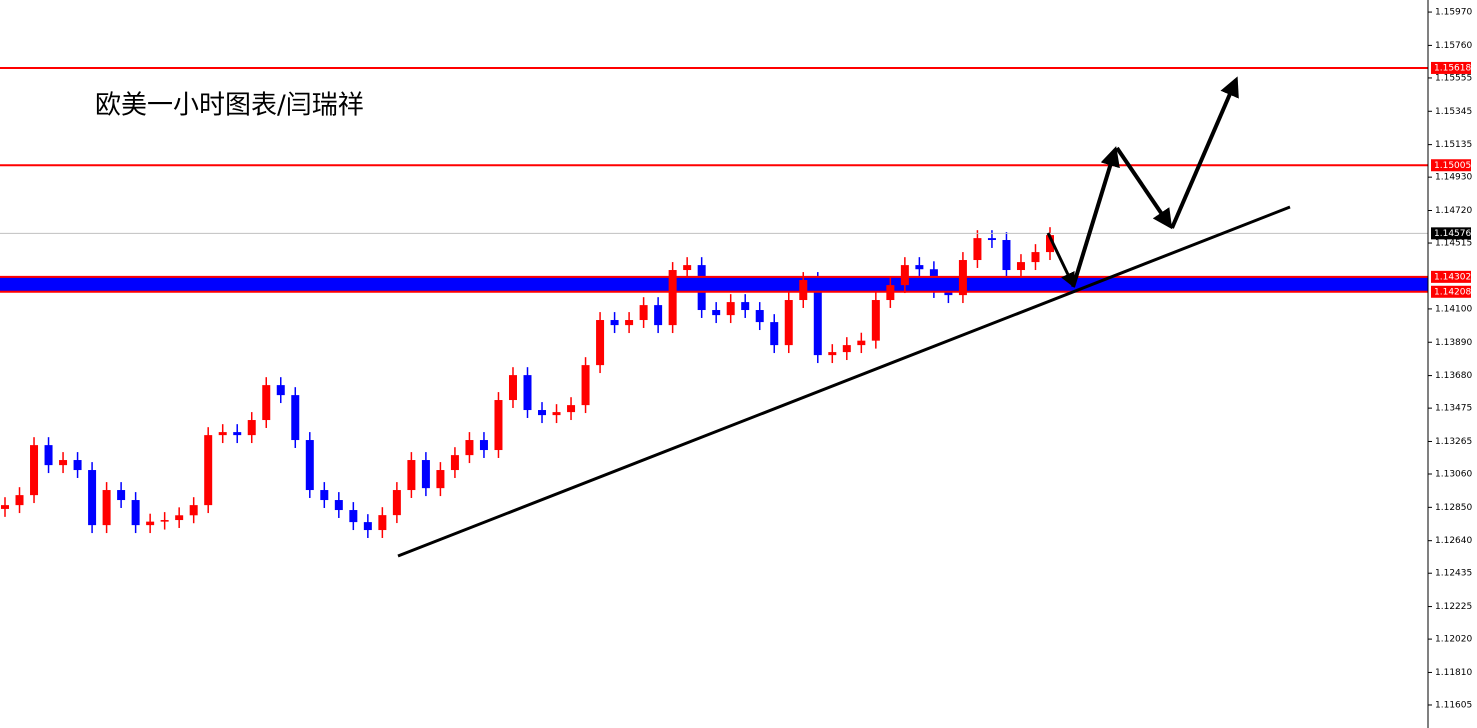 The height and width of the screenshot is (728, 1477). I want to click on band-layer, so click(714, 284).